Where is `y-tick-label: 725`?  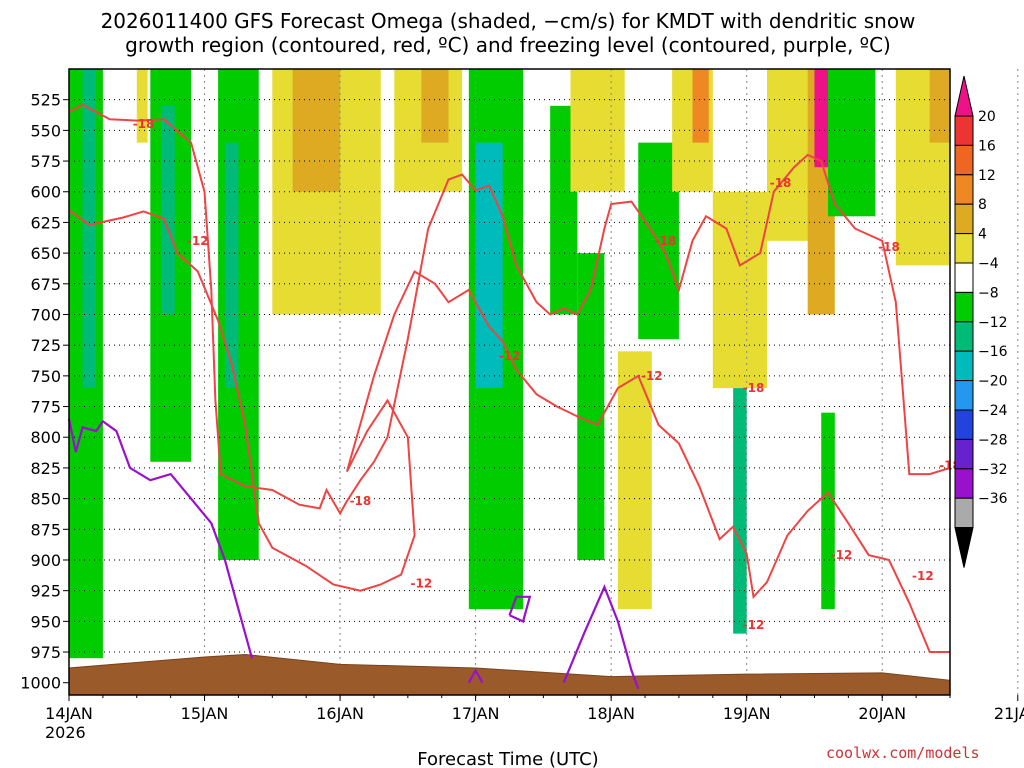
y-tick-label: 725 is located at coordinates (45, 345).